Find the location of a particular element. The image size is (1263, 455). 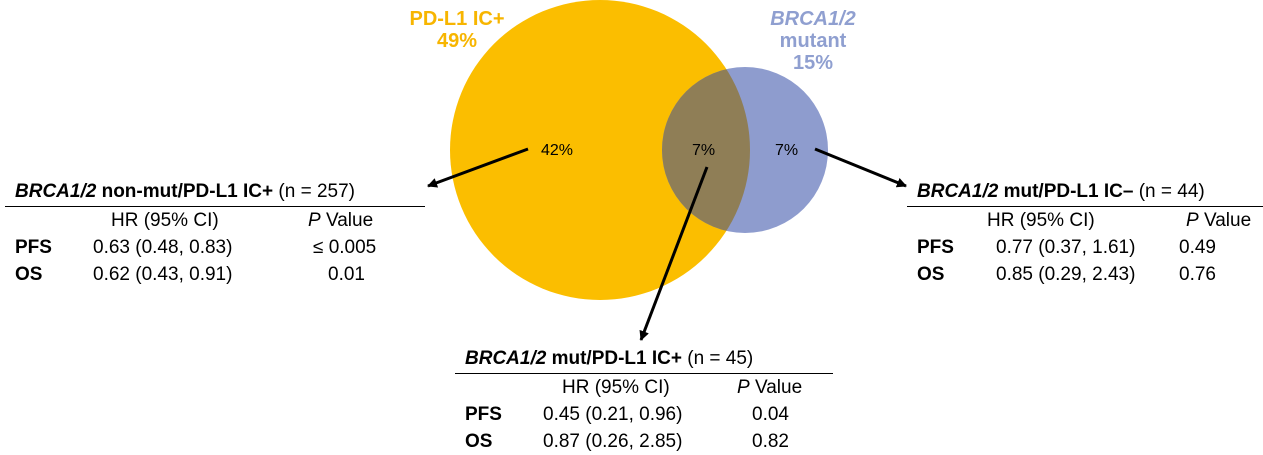

table-title: BRCA1/2 mut/PD-L1 IC– (n = 44) is located at coordinates (1085, 192).